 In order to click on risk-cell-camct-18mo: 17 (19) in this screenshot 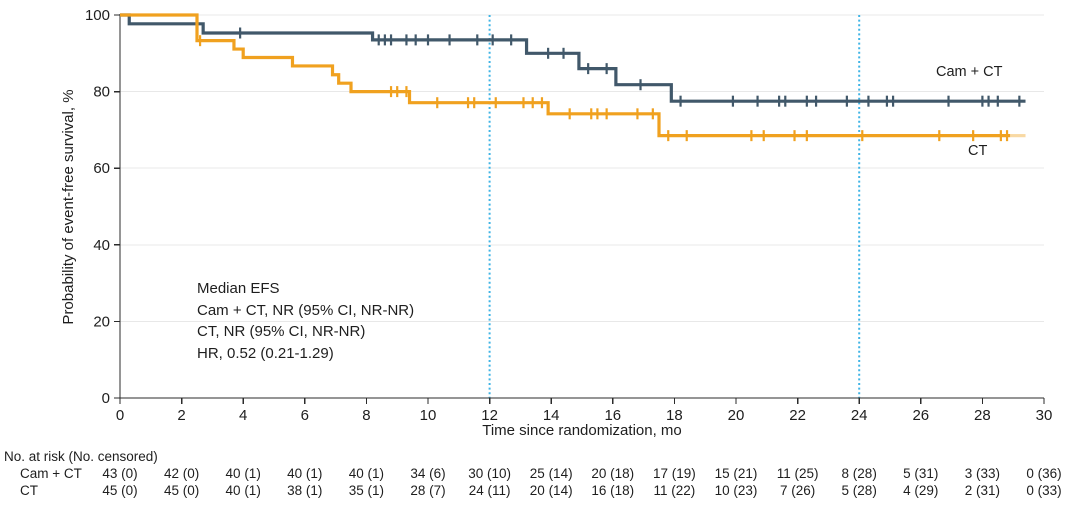, I will do `click(674, 473)`.